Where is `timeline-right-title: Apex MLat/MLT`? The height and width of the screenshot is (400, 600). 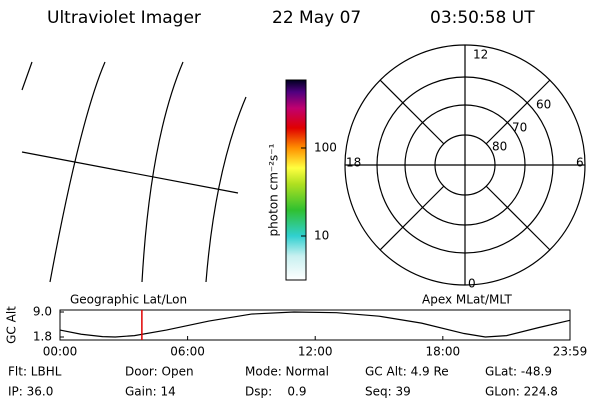
timeline-right-title: Apex MLat/MLT is located at coordinates (467, 300).